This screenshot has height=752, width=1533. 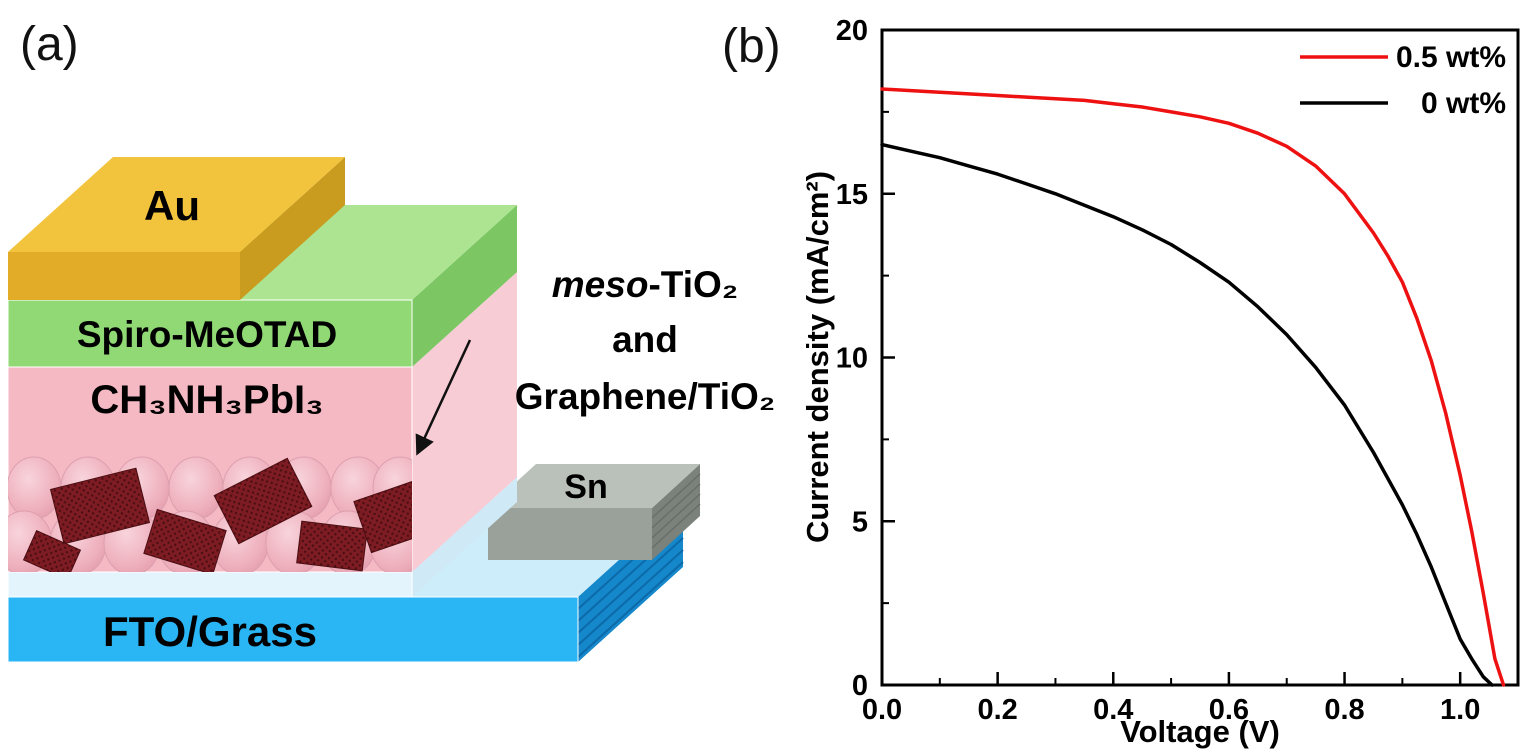 What do you see at coordinates (1229, 710) in the screenshot?
I see `x-tick-label: 0.6` at bounding box center [1229, 710].